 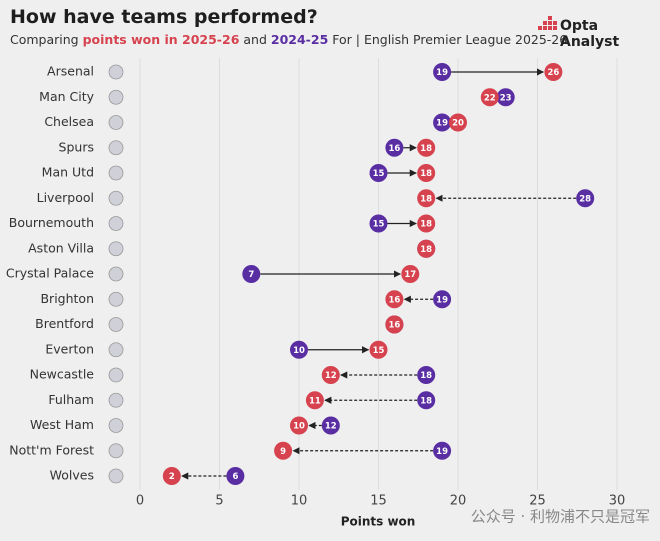 What do you see at coordinates (161, 39) in the screenshot?
I see `series-label: points won in 2025-26` at bounding box center [161, 39].